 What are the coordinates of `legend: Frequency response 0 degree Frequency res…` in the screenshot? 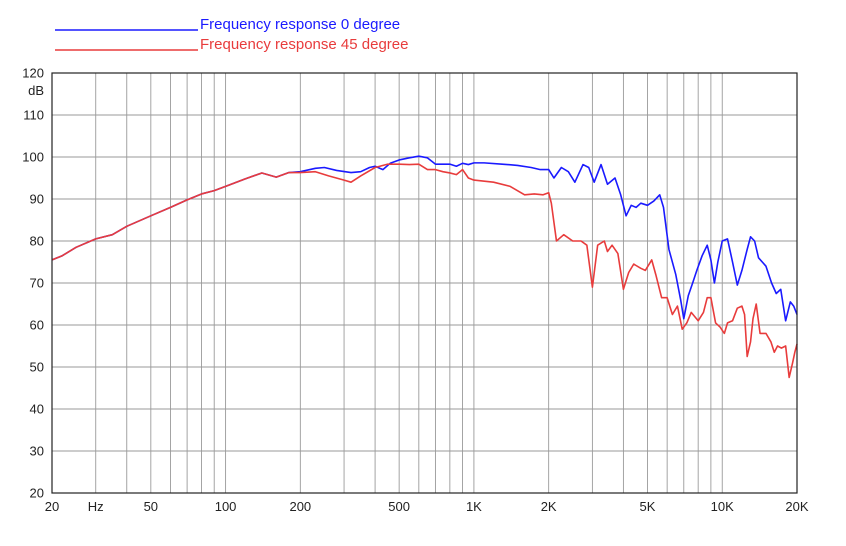 It's located at (231, 34).